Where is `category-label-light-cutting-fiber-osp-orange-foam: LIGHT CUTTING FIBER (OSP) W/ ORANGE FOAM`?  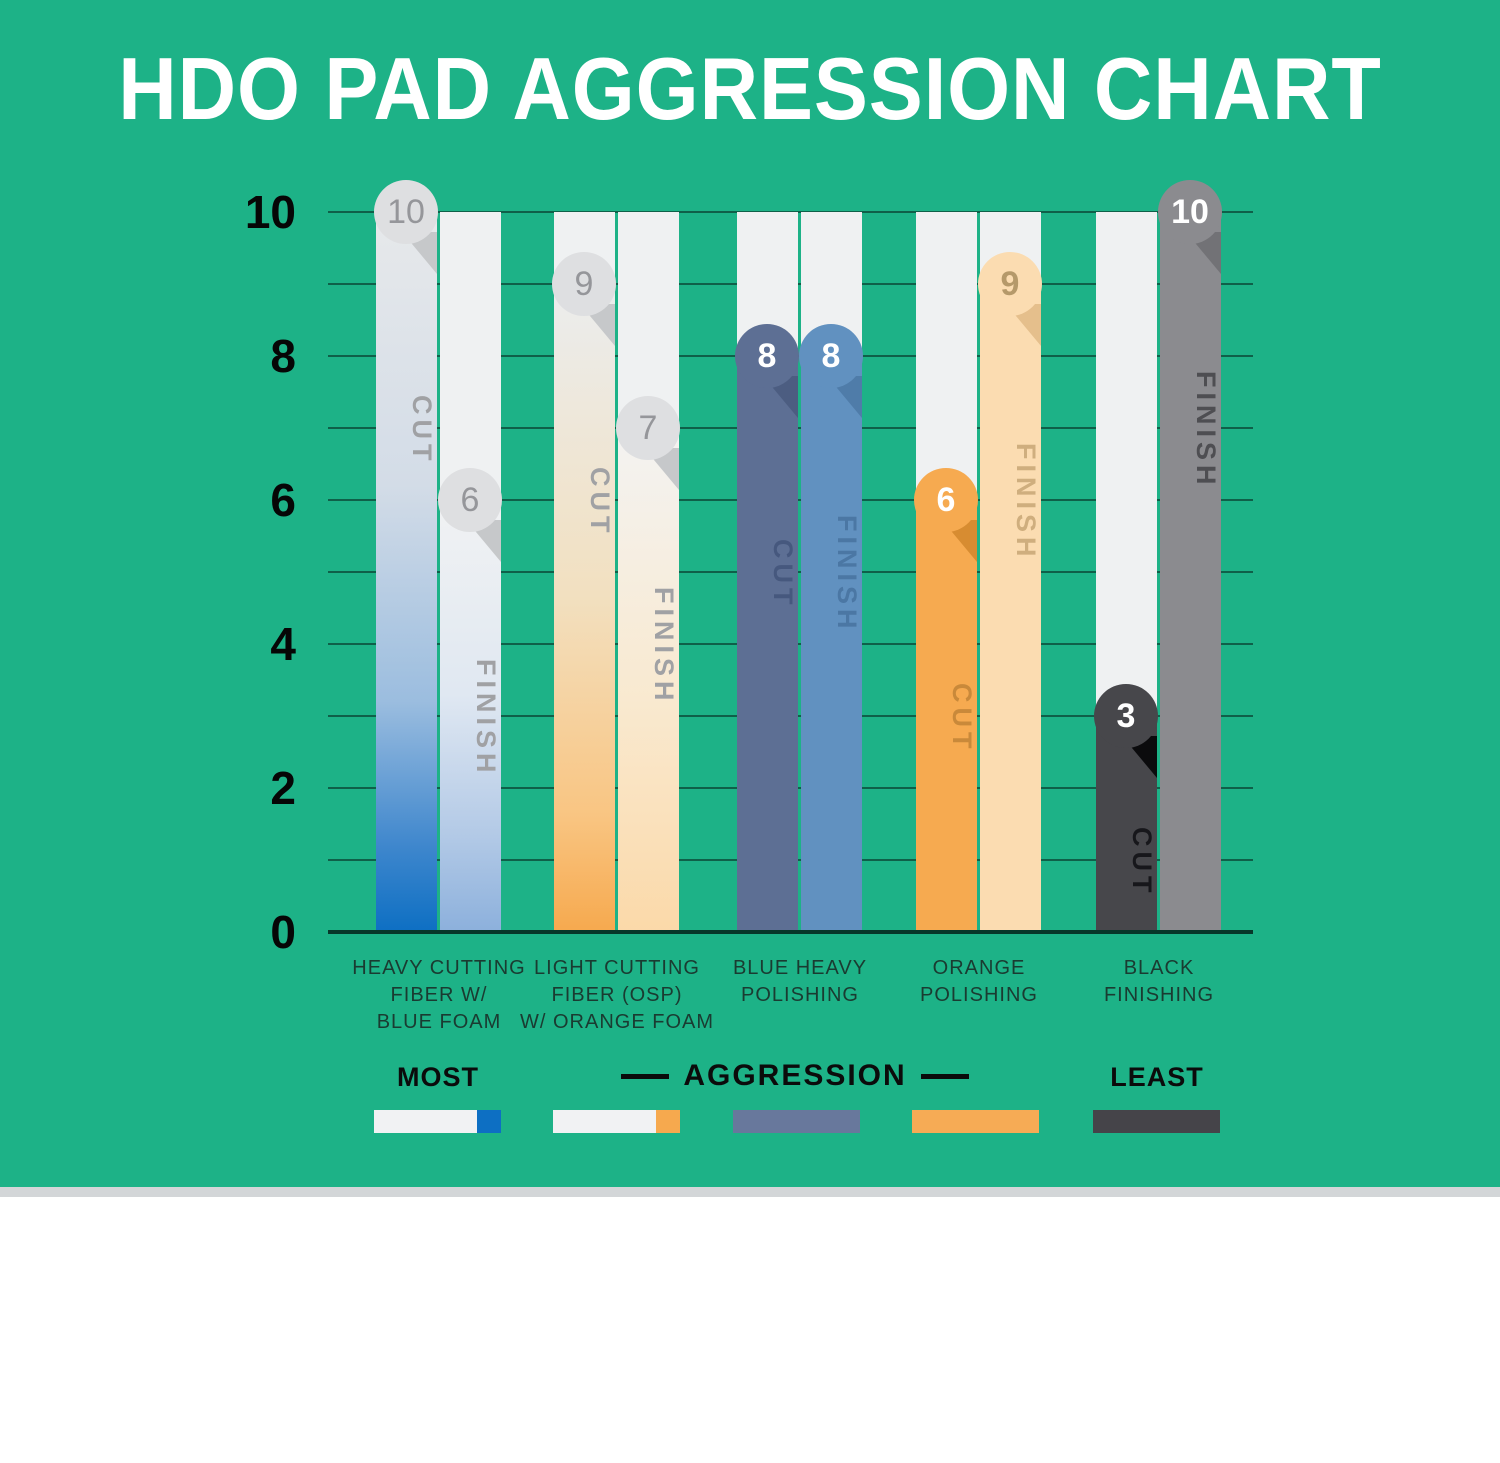 category-label-light-cutting-fiber-osp-orange-foam: LIGHT CUTTING FIBER (OSP) W/ ORANGE FOAM is located at coordinates (617, 995).